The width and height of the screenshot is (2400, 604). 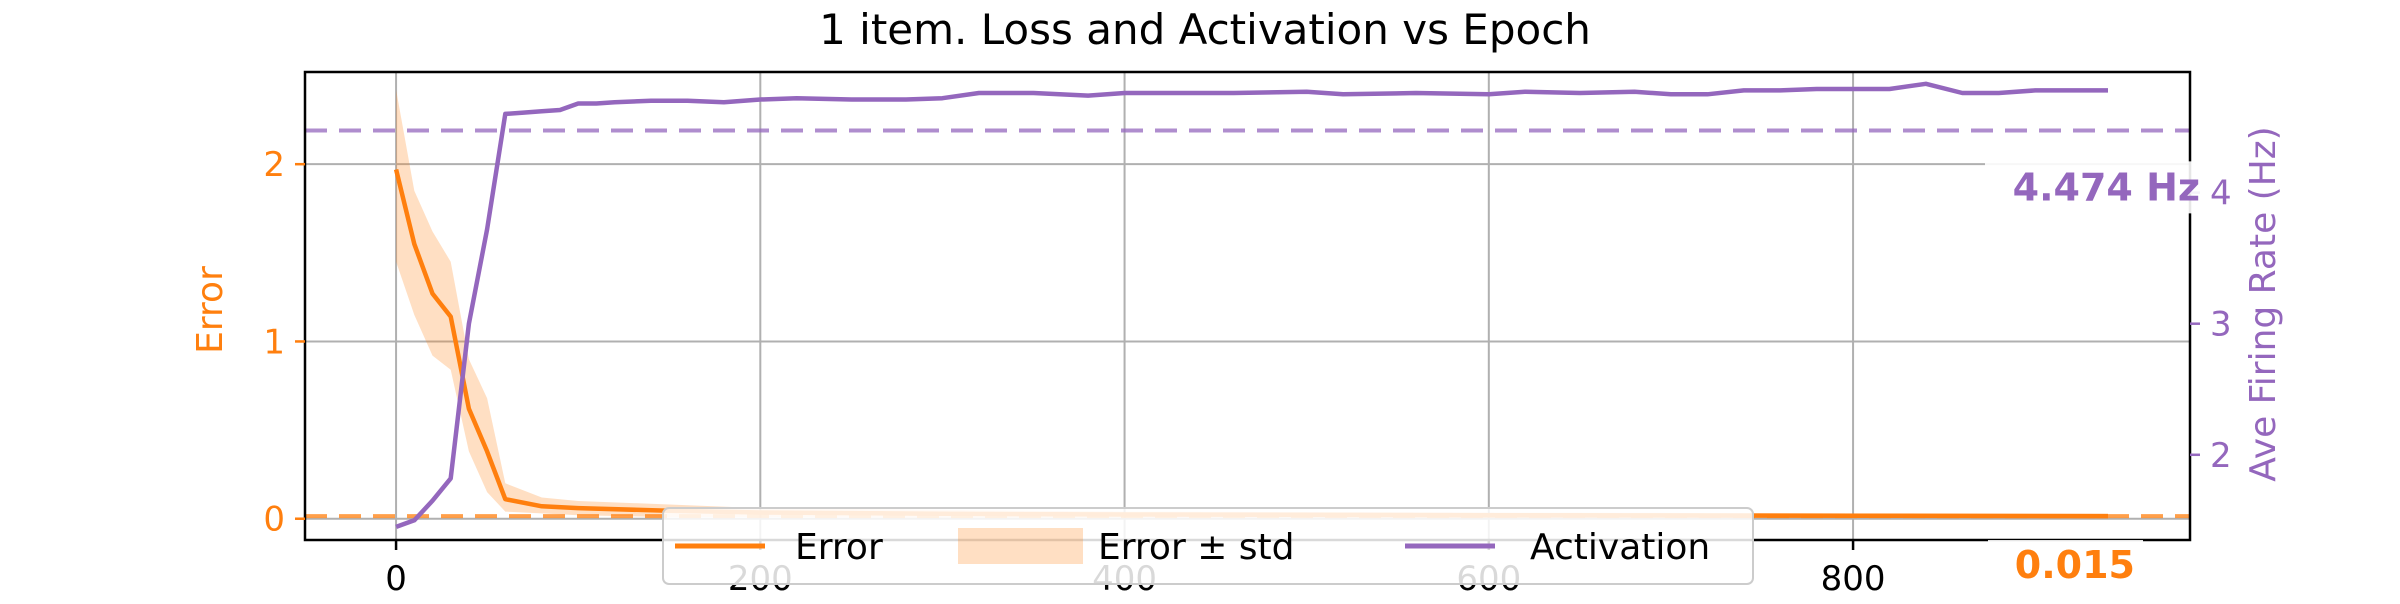 I want to click on chart-title: 1 item. Loss and Activation vs Epoch, so click(x=1205, y=29).